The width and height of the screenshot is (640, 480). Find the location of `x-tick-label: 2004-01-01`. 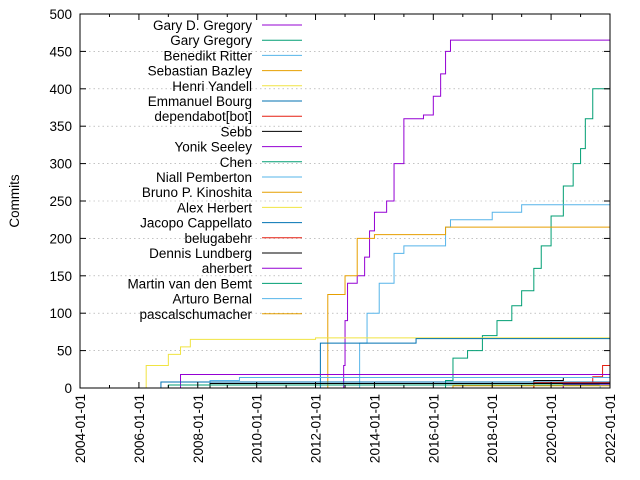

x-tick-label: 2004-01-01 is located at coordinates (80, 428).